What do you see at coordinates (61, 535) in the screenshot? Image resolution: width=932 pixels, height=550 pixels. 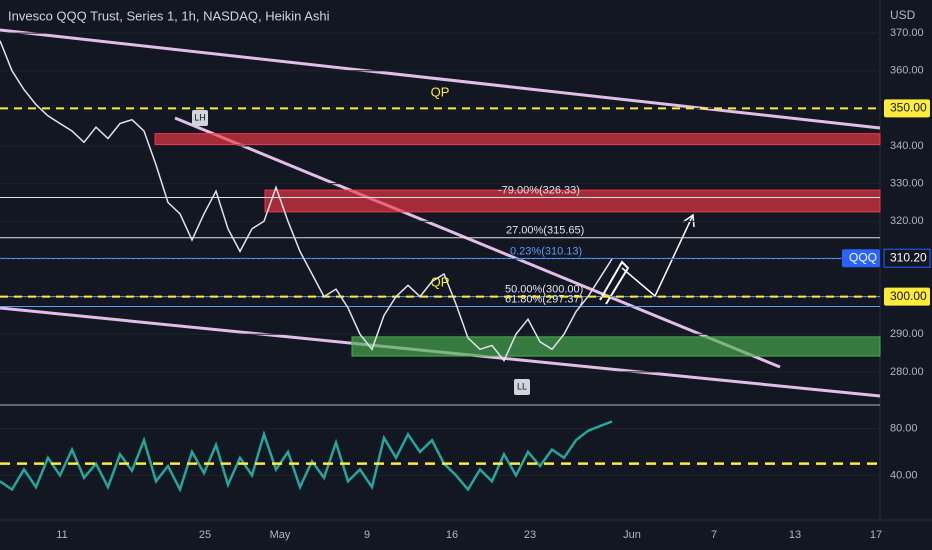 I see `x-tick-label: 11` at bounding box center [61, 535].